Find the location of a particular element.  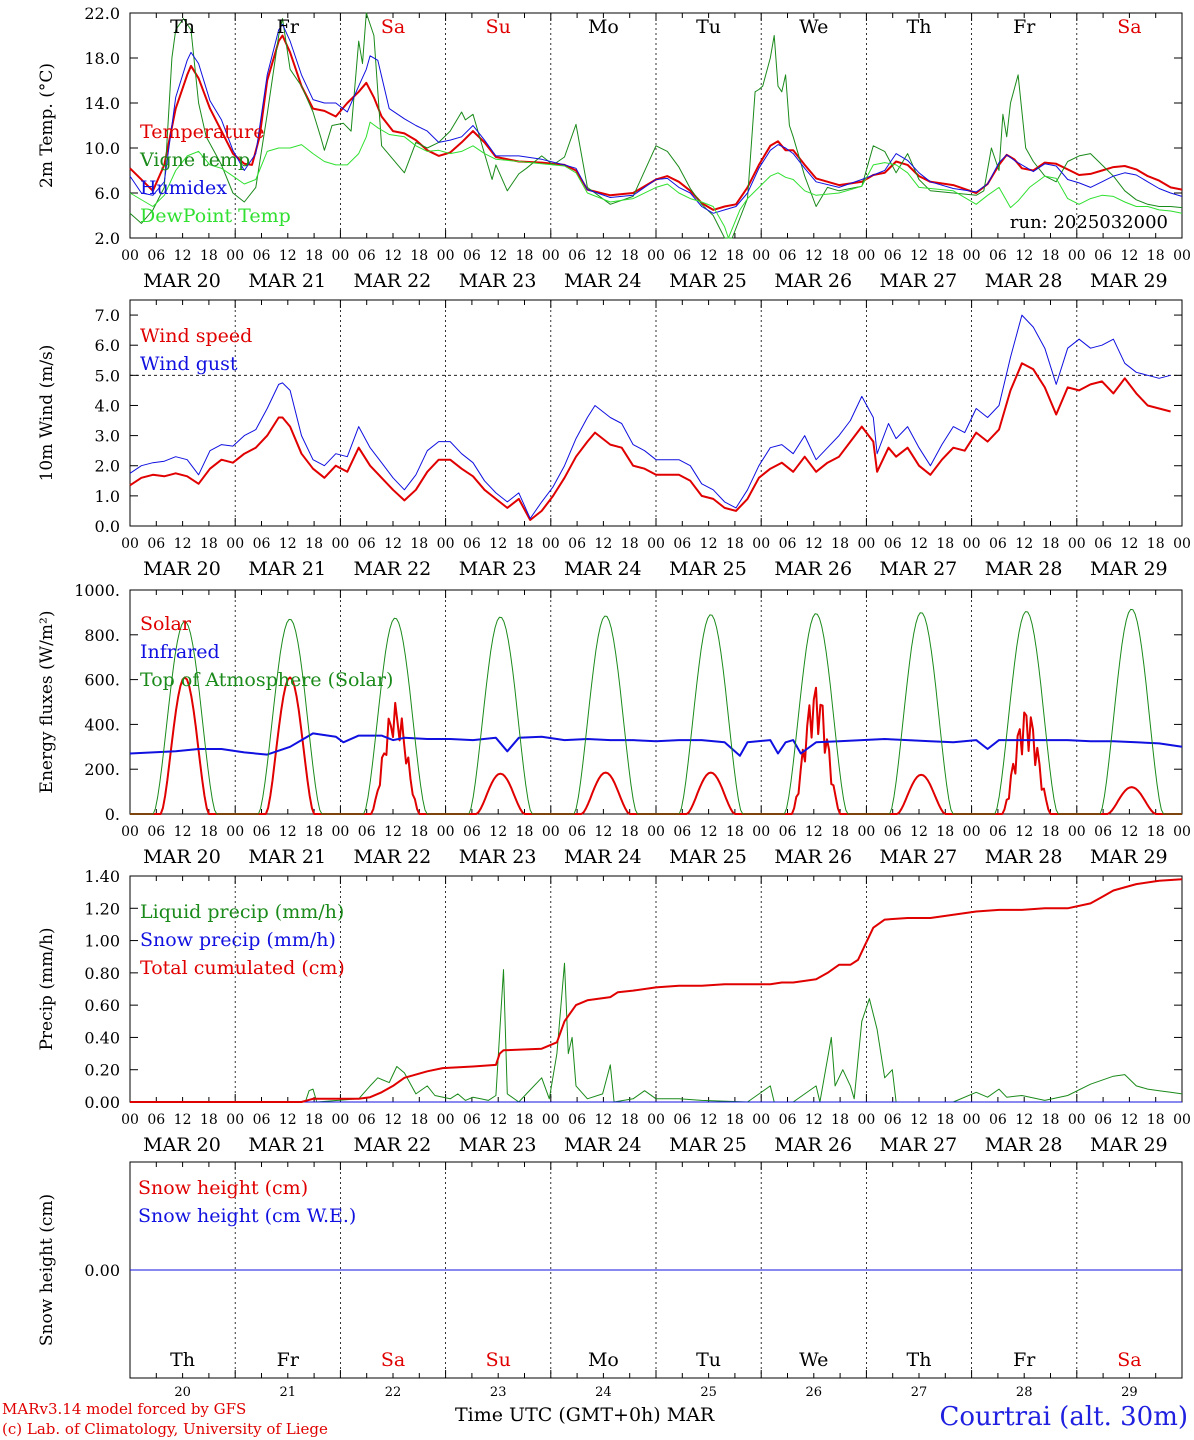

legend-entry: Top of Atmosphere (Solar) is located at coordinates (266, 680).